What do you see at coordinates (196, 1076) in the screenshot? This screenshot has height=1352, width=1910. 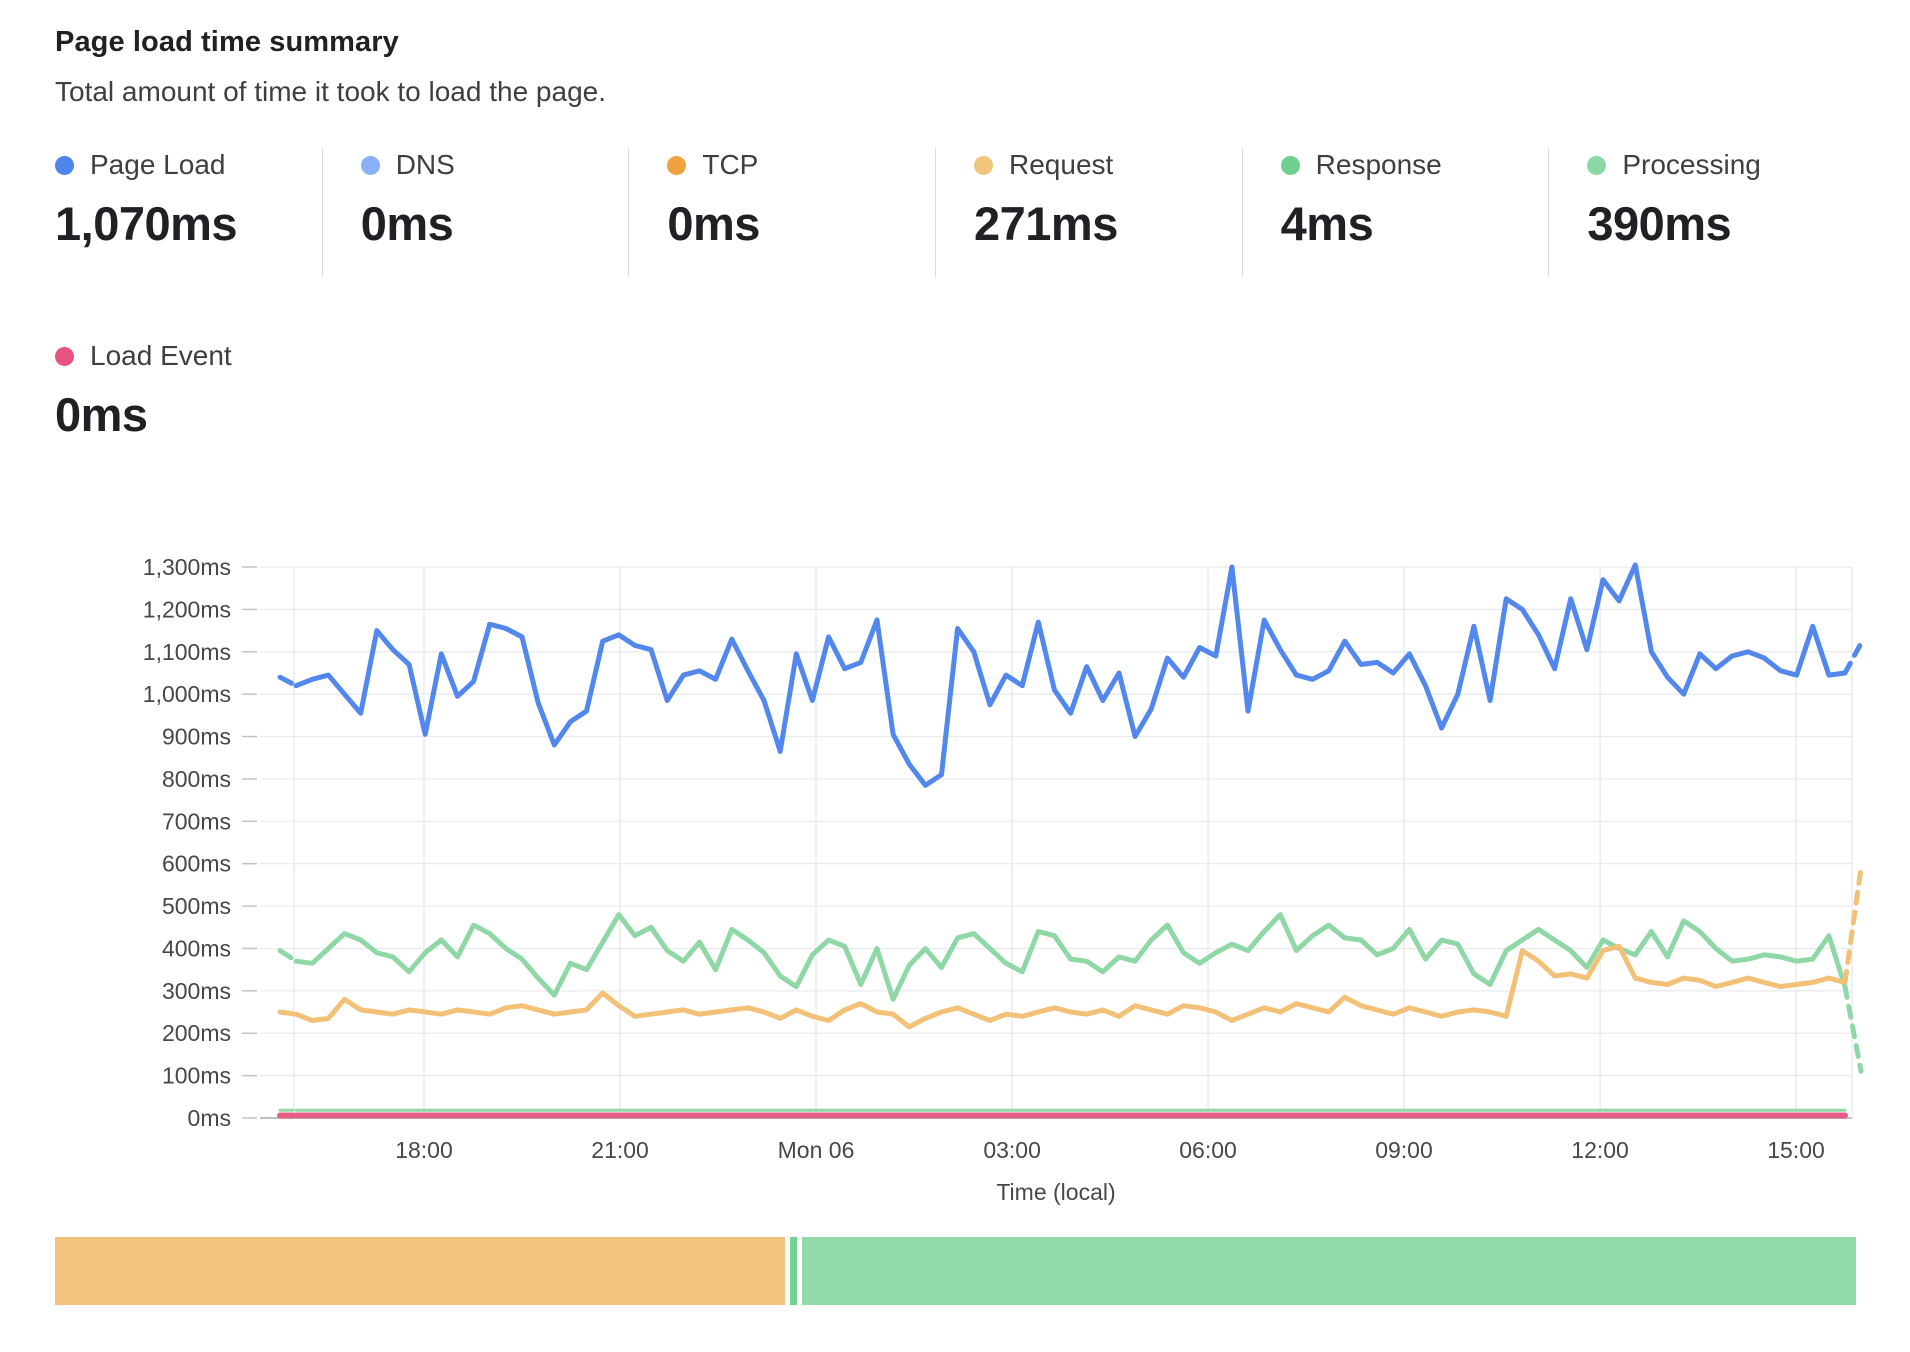 I see `svg-text: 100ms` at bounding box center [196, 1076].